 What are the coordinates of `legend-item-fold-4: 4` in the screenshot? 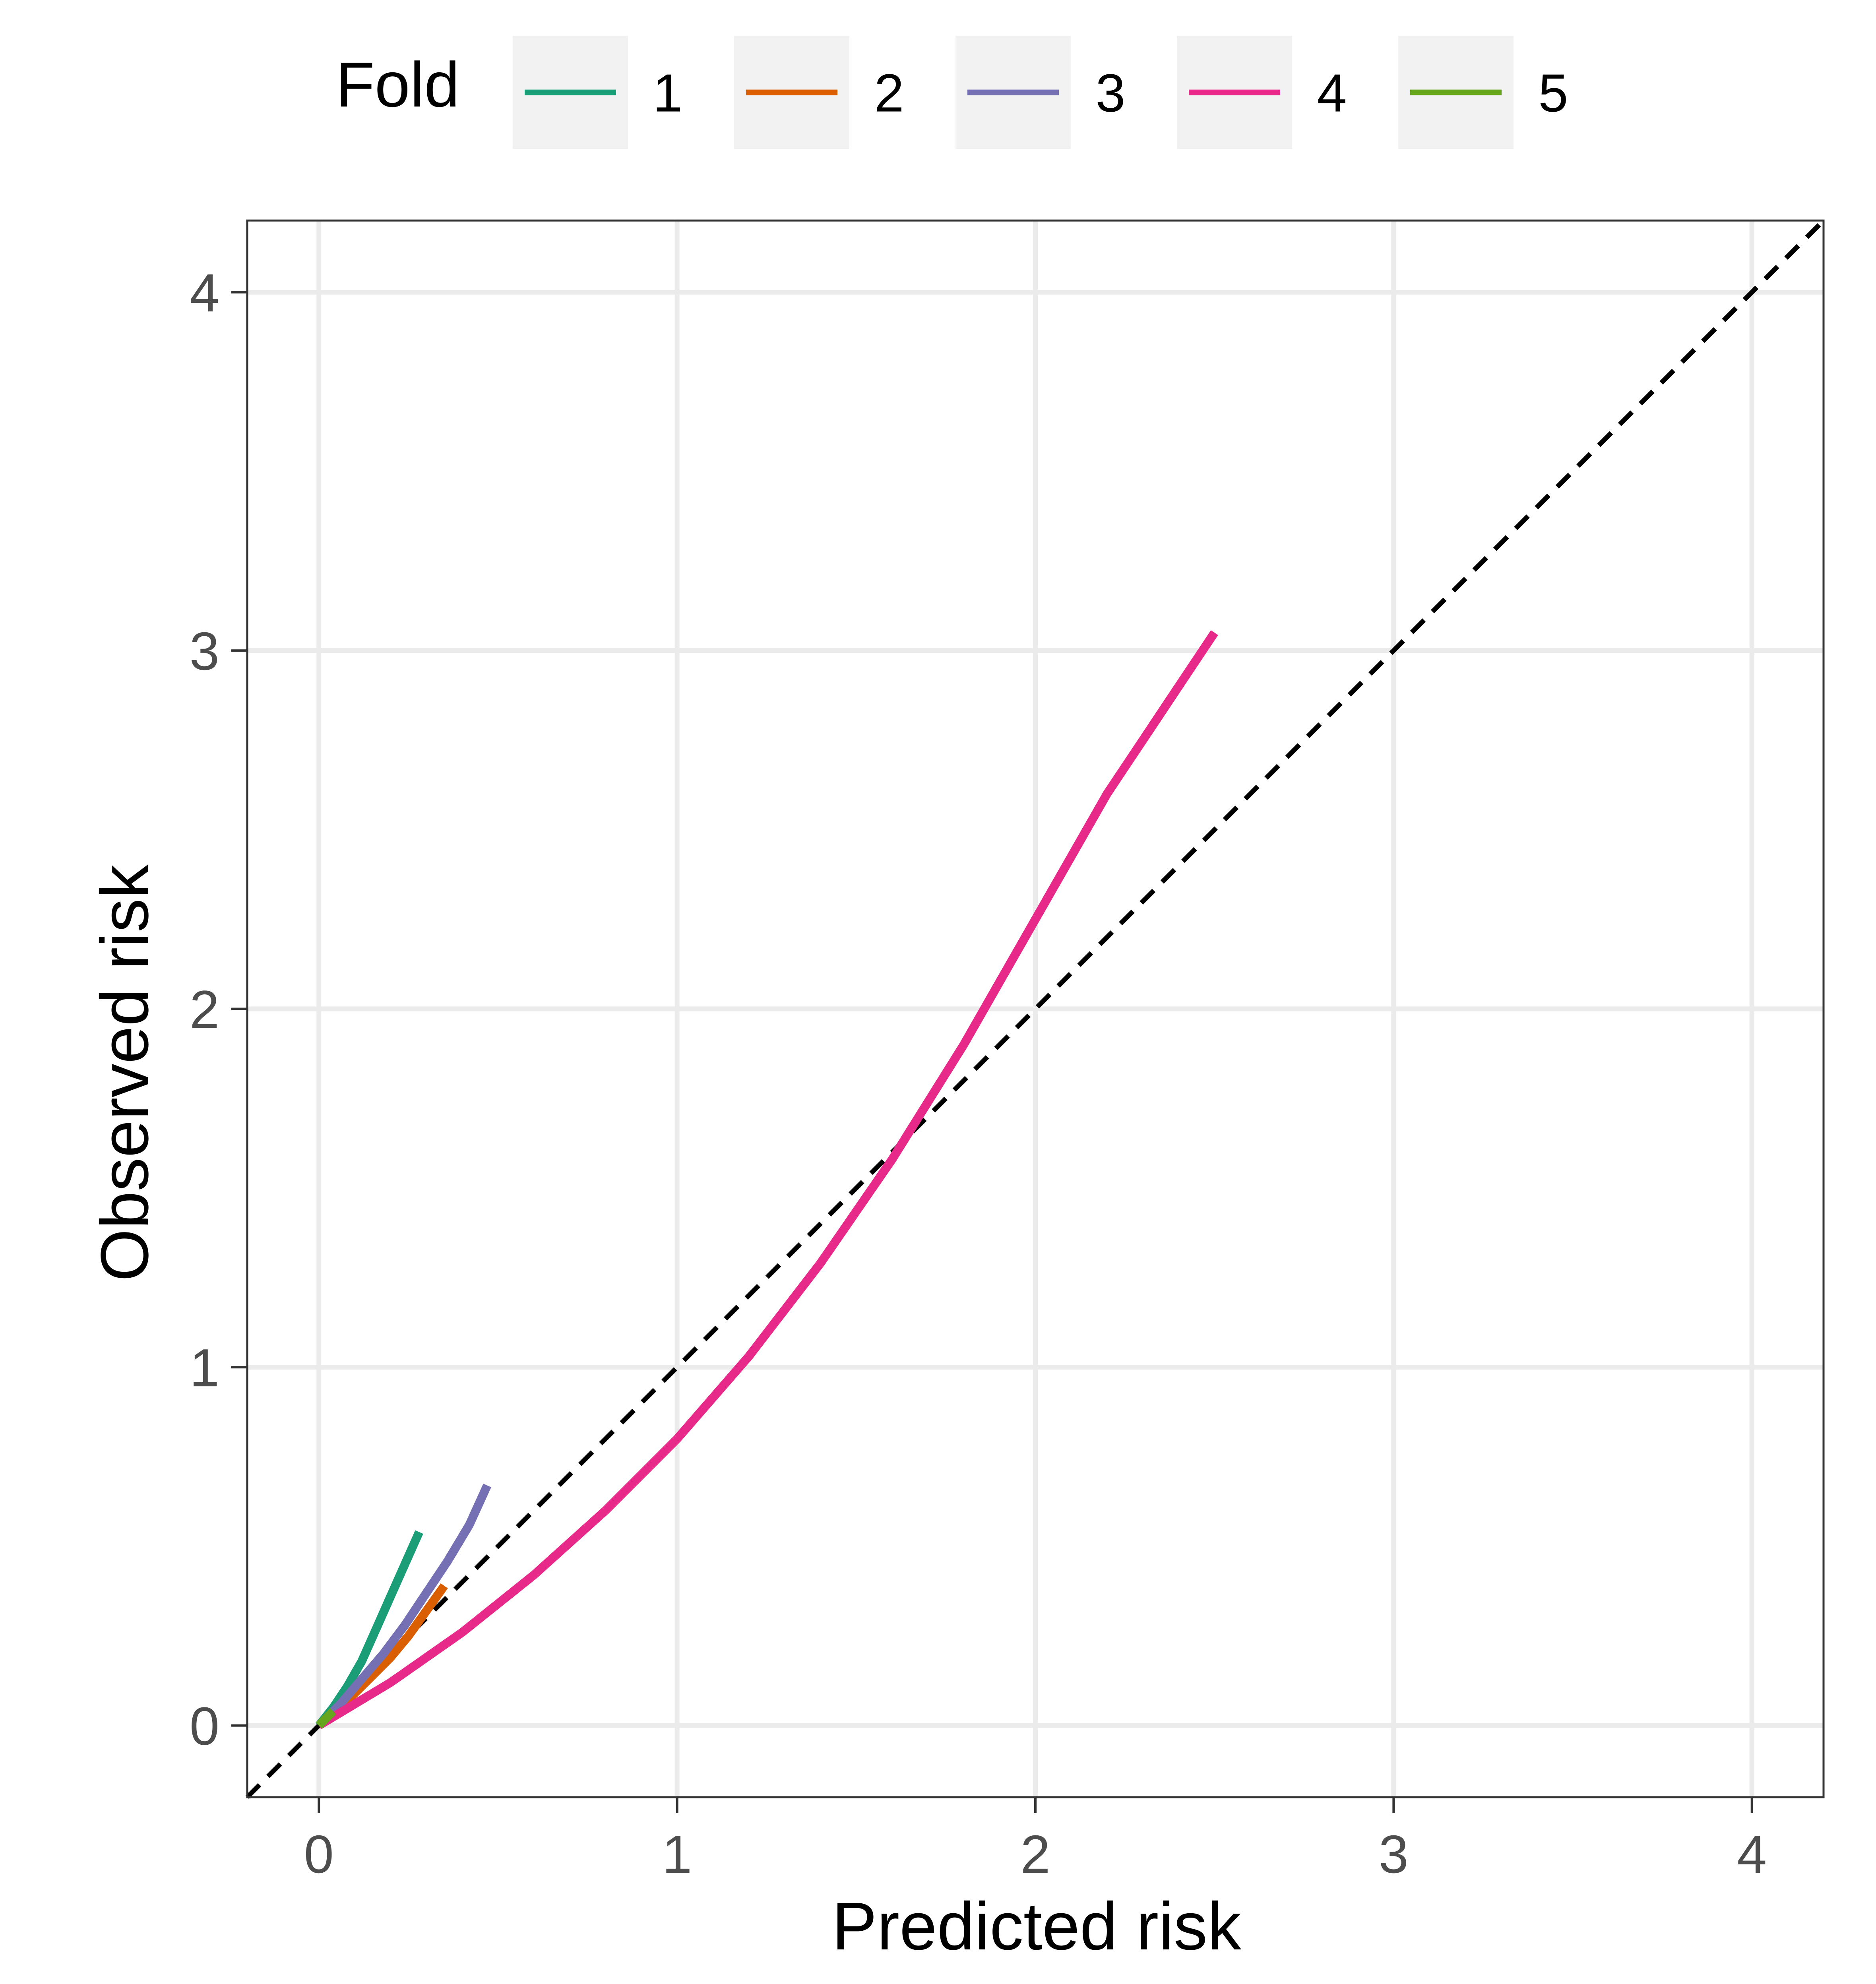 It's located at (1262, 92).